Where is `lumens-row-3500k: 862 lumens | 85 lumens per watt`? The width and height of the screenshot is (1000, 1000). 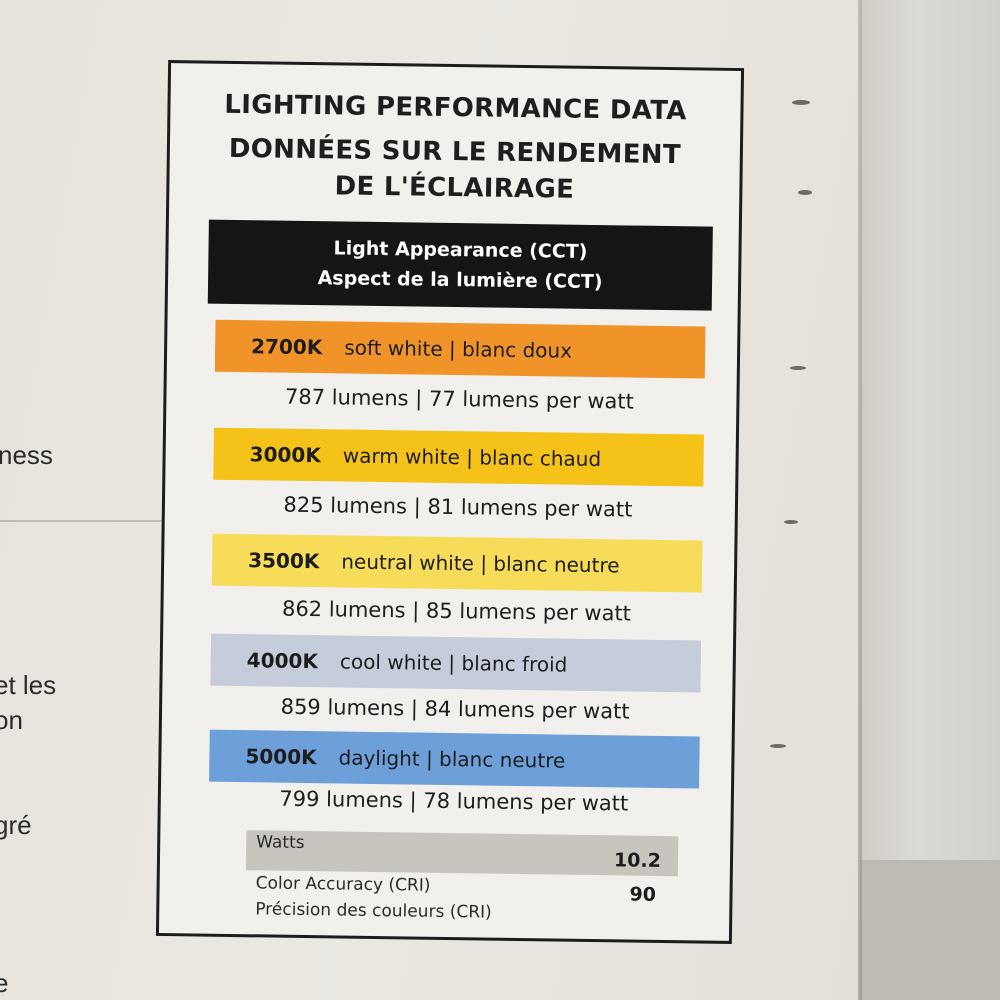
lumens-row-3500k: 862 lumens | 85 lumens per watt is located at coordinates (456, 611).